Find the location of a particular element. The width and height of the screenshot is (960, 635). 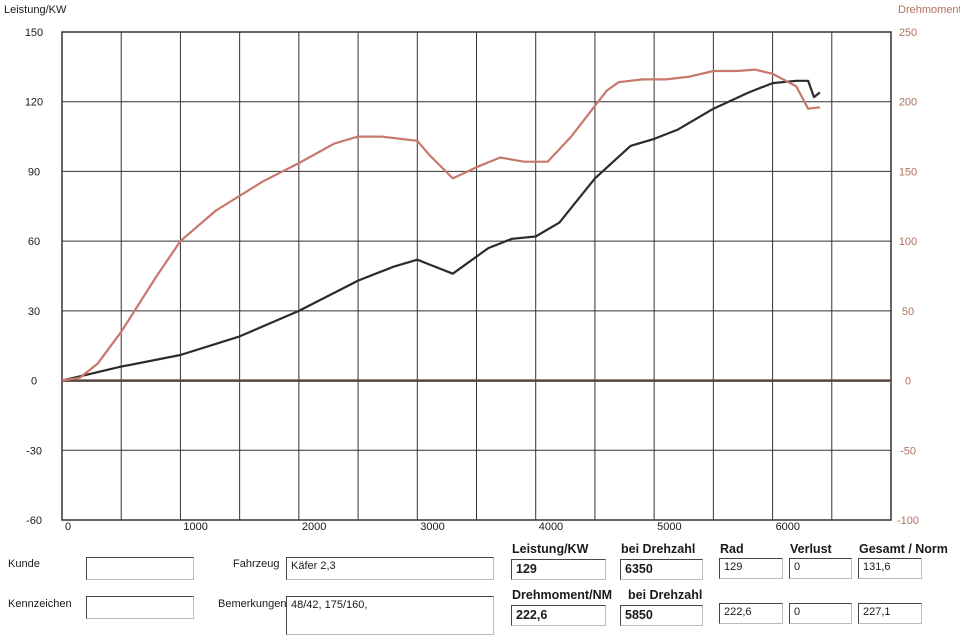

drehmoment-value: 222,6 is located at coordinates (558, 615).